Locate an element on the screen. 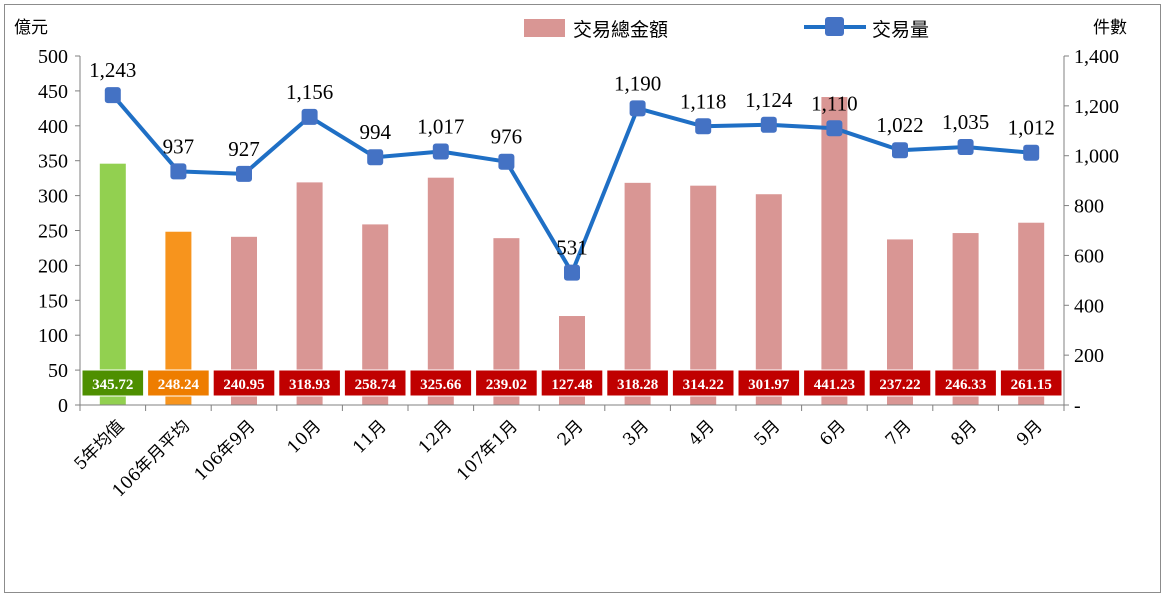 The width and height of the screenshot is (1166, 597). right-tick-label: 600 is located at coordinates (1089, 256).